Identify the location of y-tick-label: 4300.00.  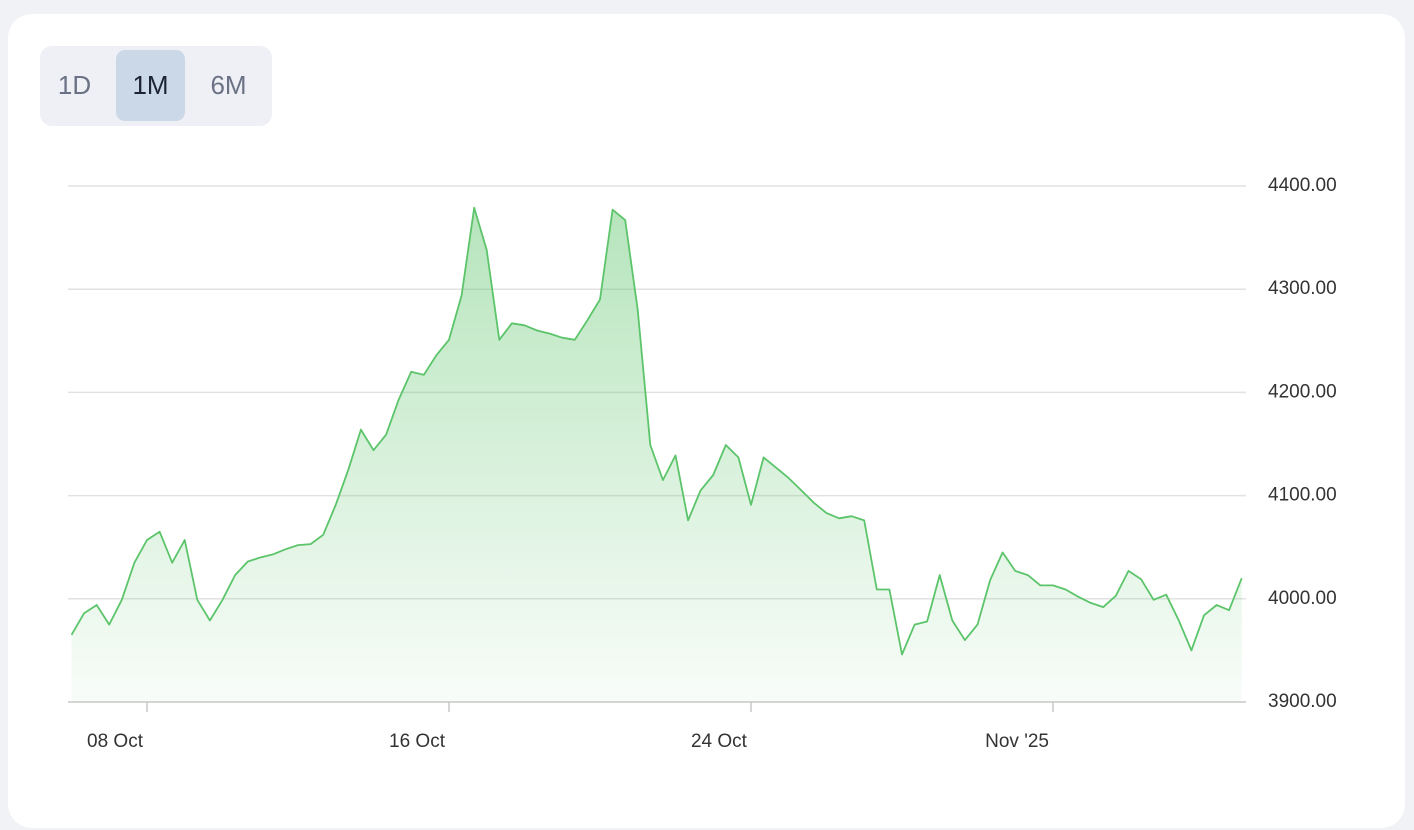
(1302, 288).